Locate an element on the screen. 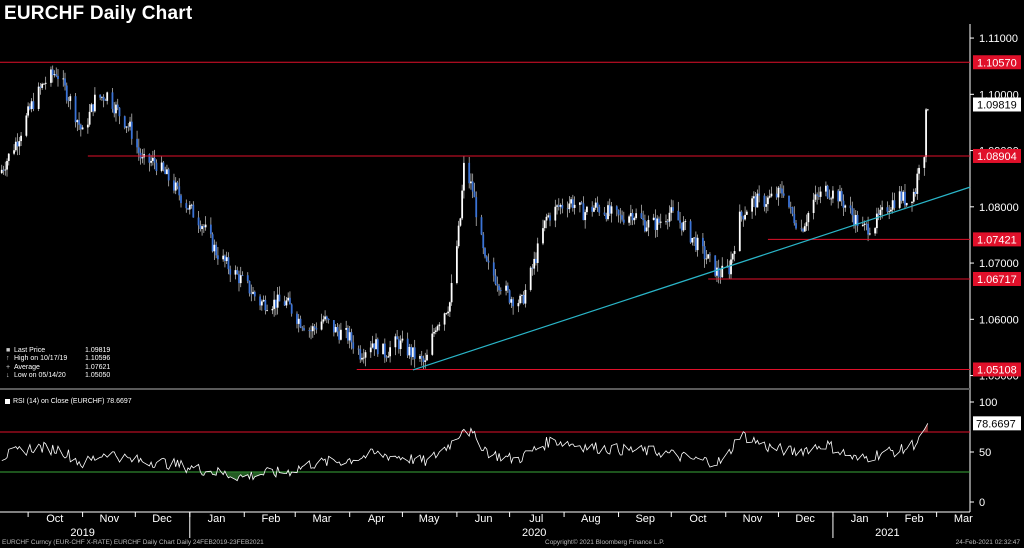  level-label-bg is located at coordinates (997, 239).